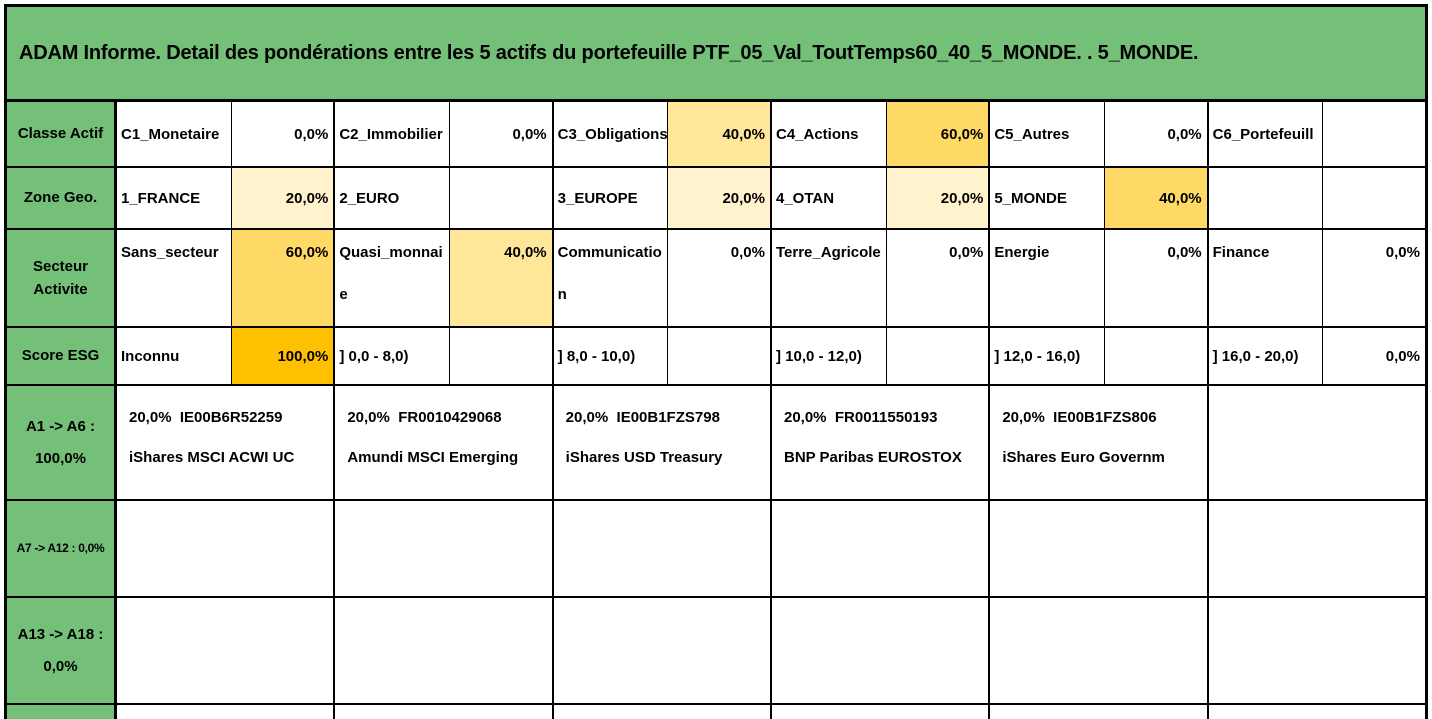 The width and height of the screenshot is (1432, 719). I want to click on cell-secteur-1: Sans_secteur 60,0%, so click(226, 278).